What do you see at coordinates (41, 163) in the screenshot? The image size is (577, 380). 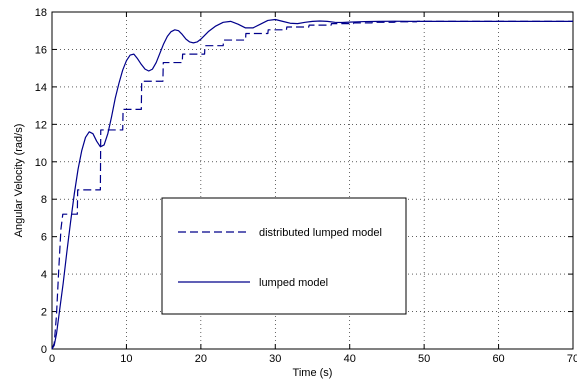 I see `y-tick-label: 10` at bounding box center [41, 163].